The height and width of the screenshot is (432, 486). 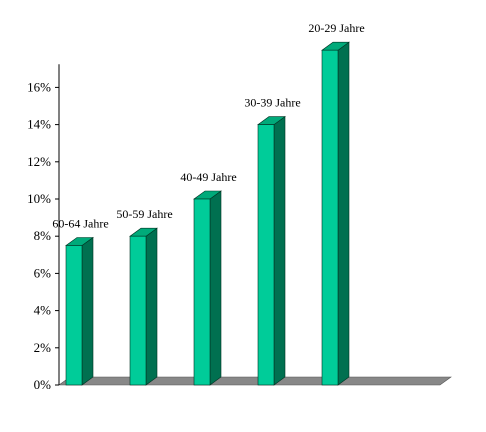 I want to click on y-tick-label: 10%, so click(x=39, y=198).